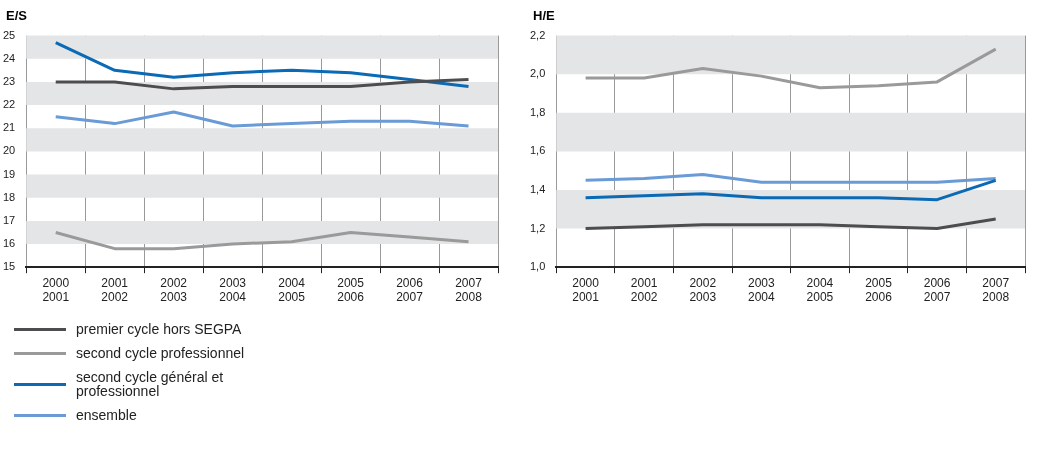 The image size is (1037, 463). What do you see at coordinates (9, 150) in the screenshot?
I see `y-tick-label: 20` at bounding box center [9, 150].